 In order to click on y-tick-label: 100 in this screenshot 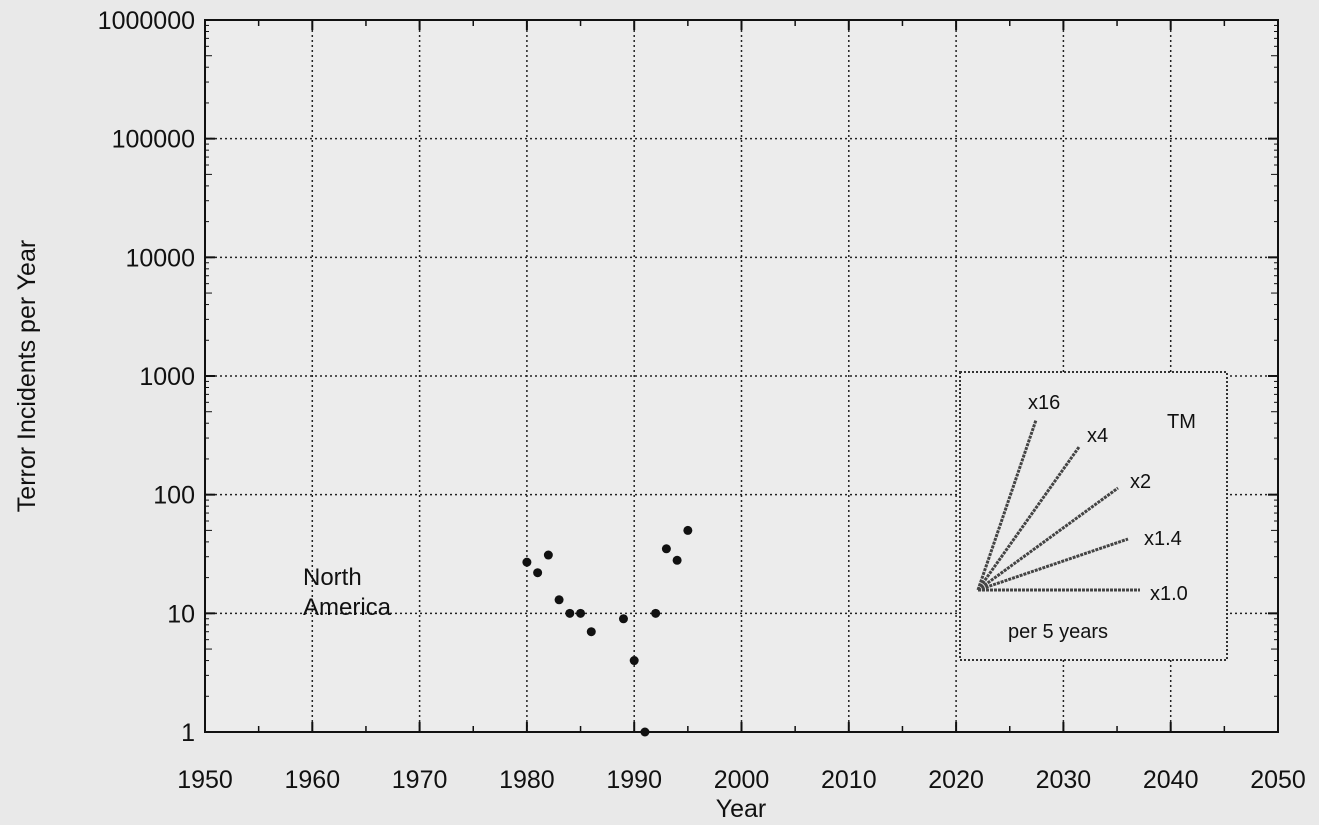, I will do `click(174, 496)`.